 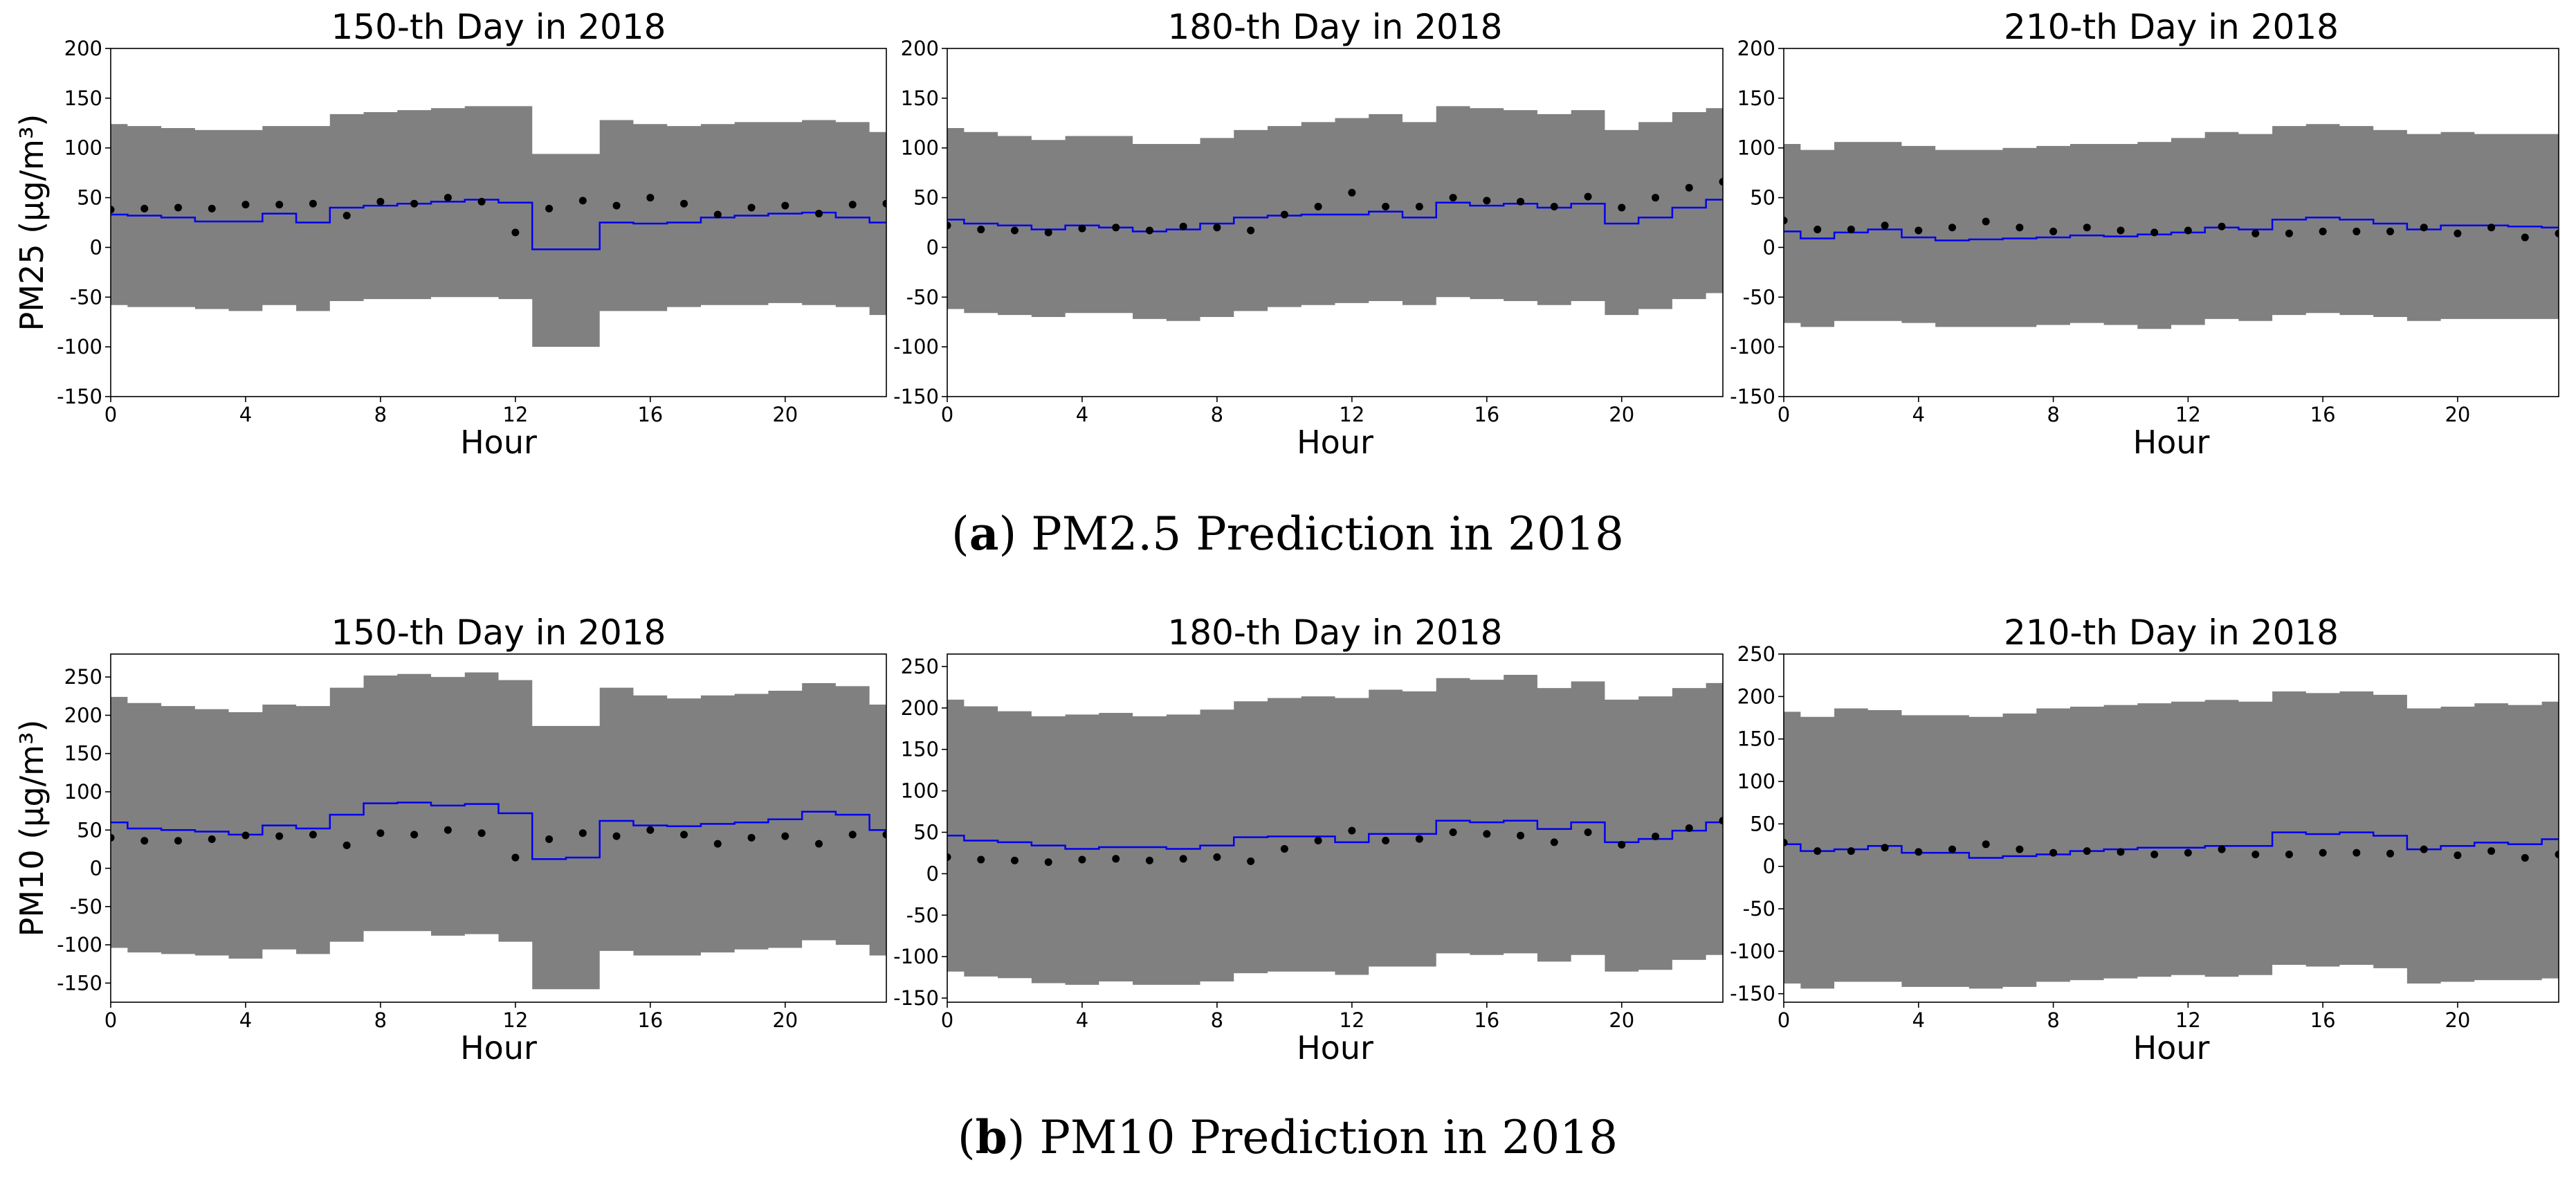 I want to click on caption-b-letter: b, so click(x=992, y=1137).